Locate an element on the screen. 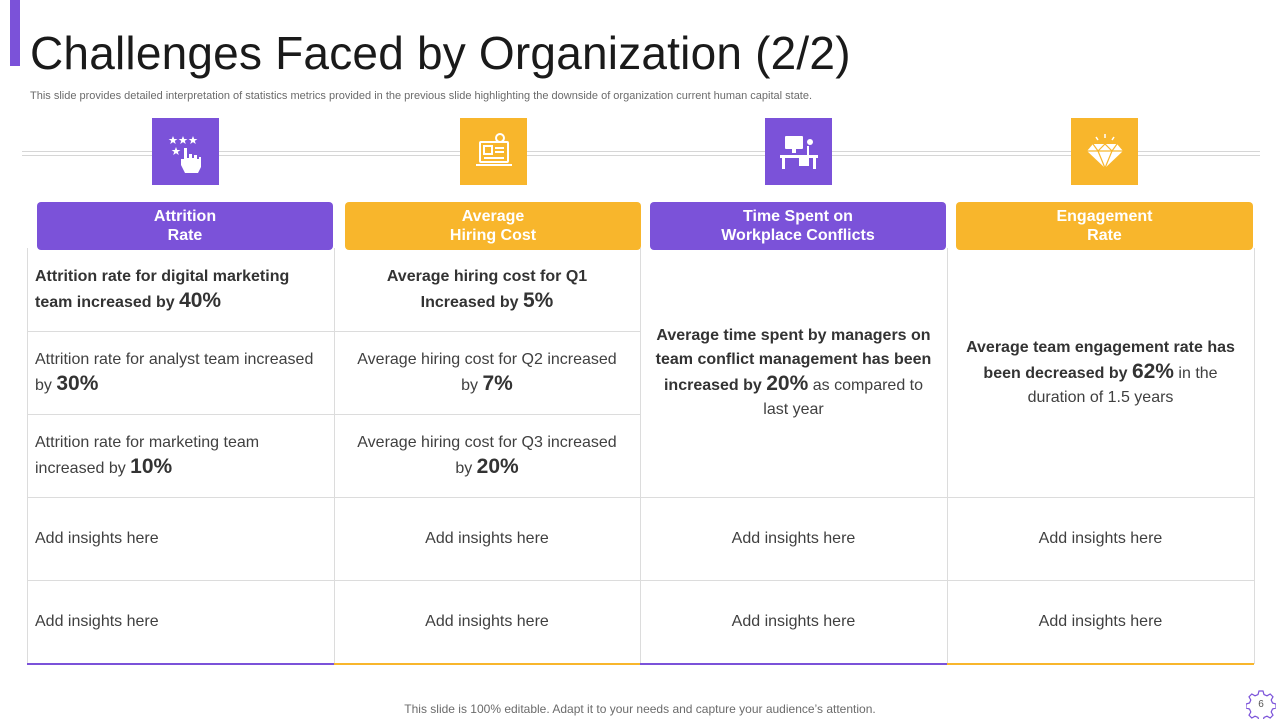  page-number-badge: 6 is located at coordinates (1261, 704).